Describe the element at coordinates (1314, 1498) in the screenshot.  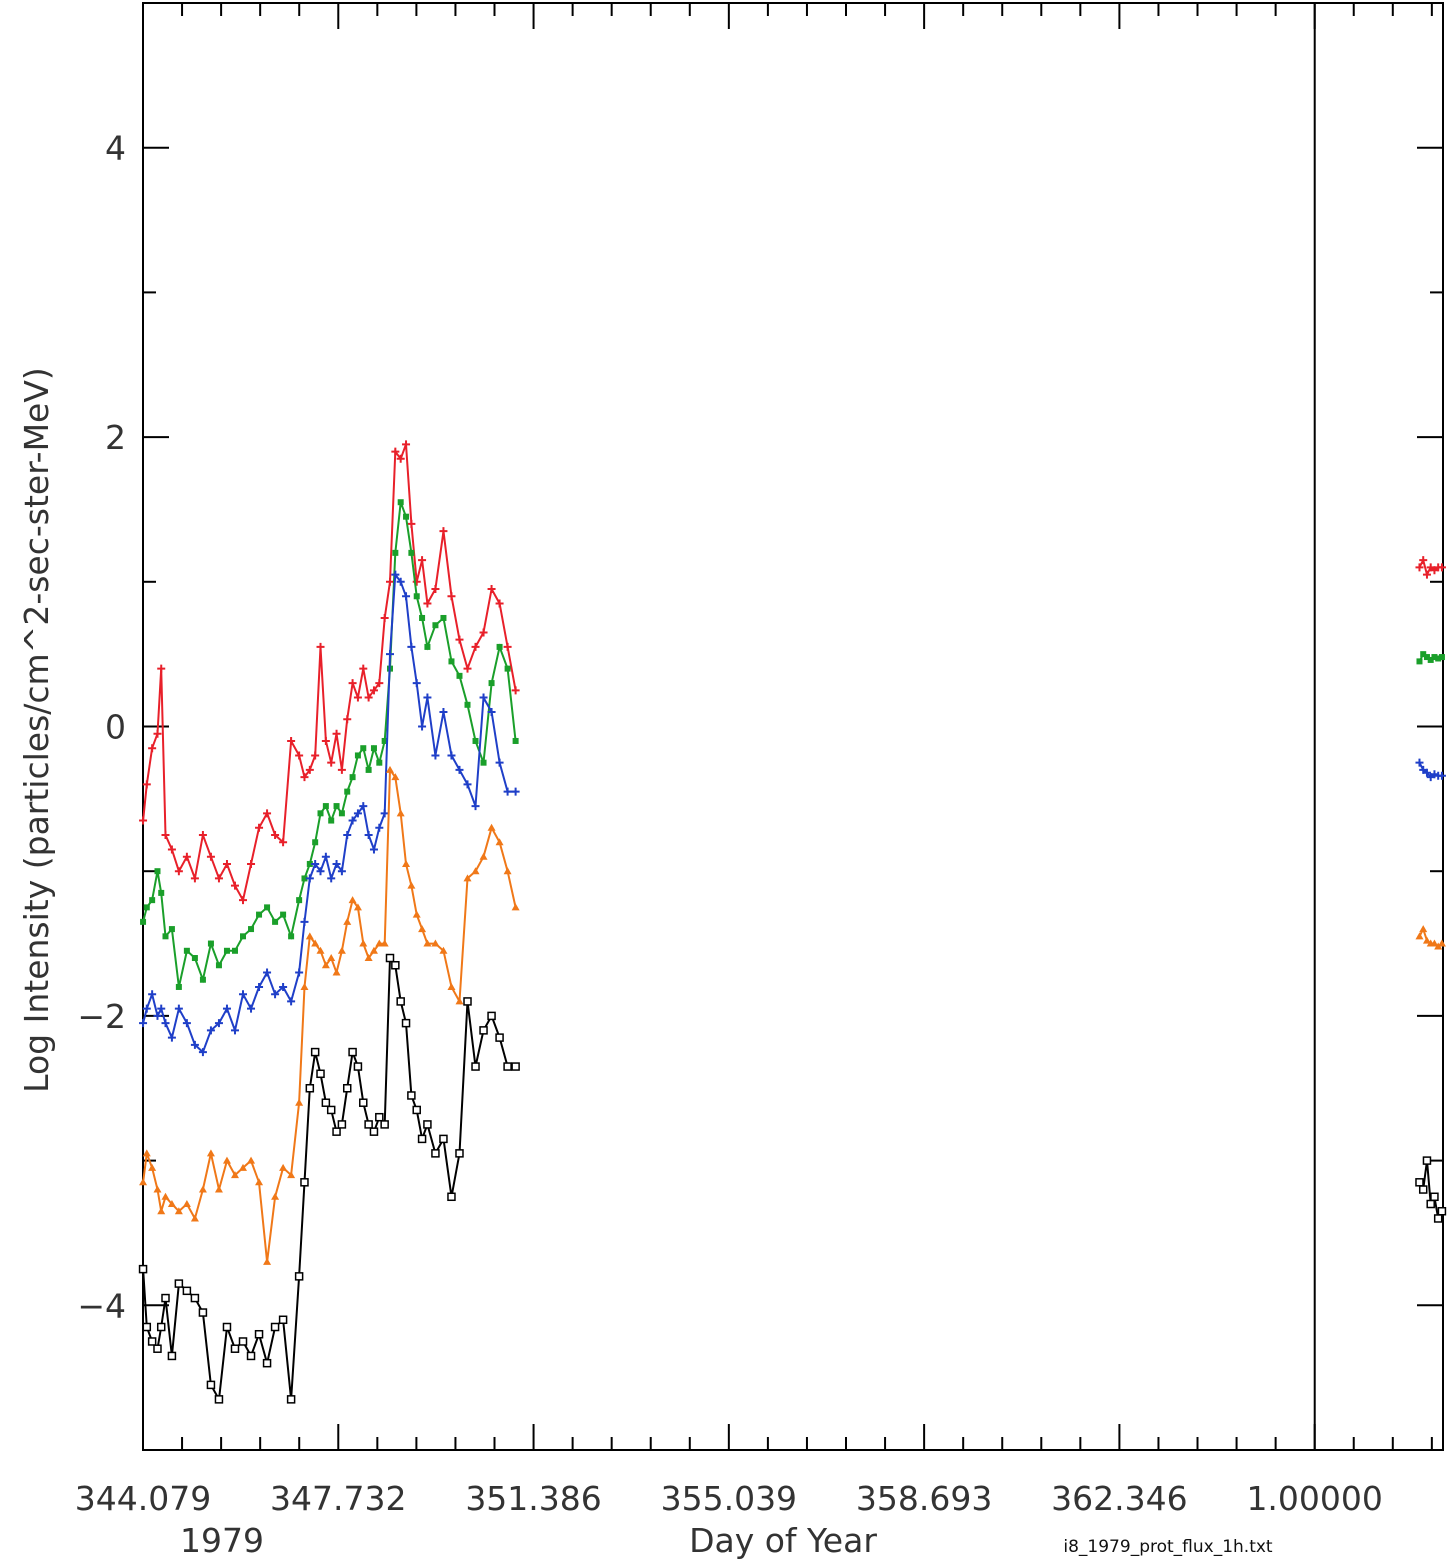
I see `x-tick-label: 1.00000` at that location.